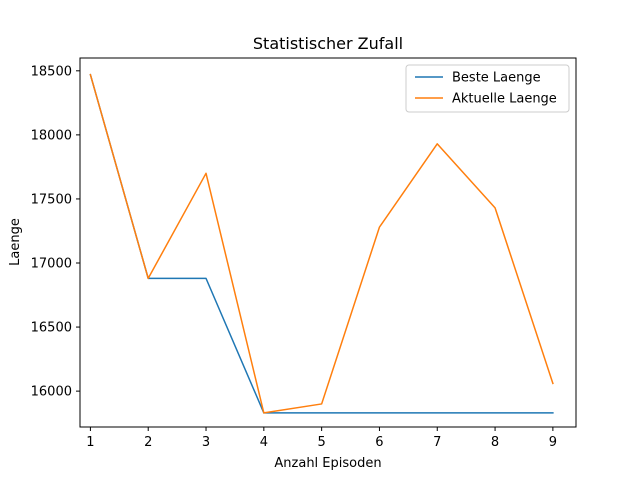 The image size is (640, 480). Describe the element at coordinates (553, 442) in the screenshot. I see `x-tick-label: 9` at that location.